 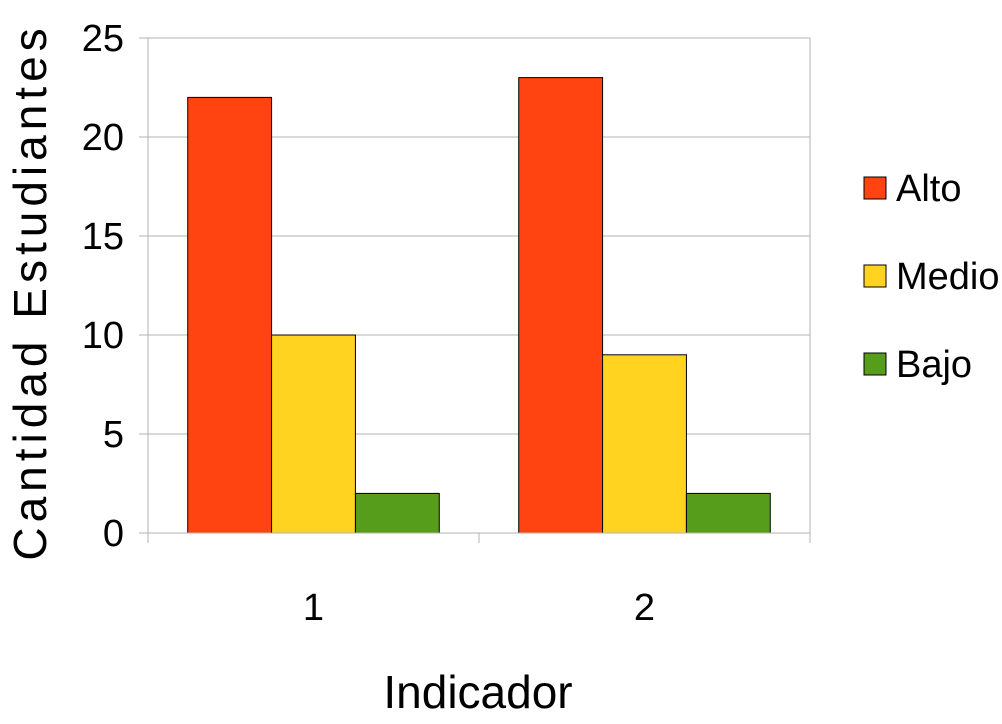 What do you see at coordinates (477, 692) in the screenshot?
I see `x-axis-title: Indicador` at bounding box center [477, 692].